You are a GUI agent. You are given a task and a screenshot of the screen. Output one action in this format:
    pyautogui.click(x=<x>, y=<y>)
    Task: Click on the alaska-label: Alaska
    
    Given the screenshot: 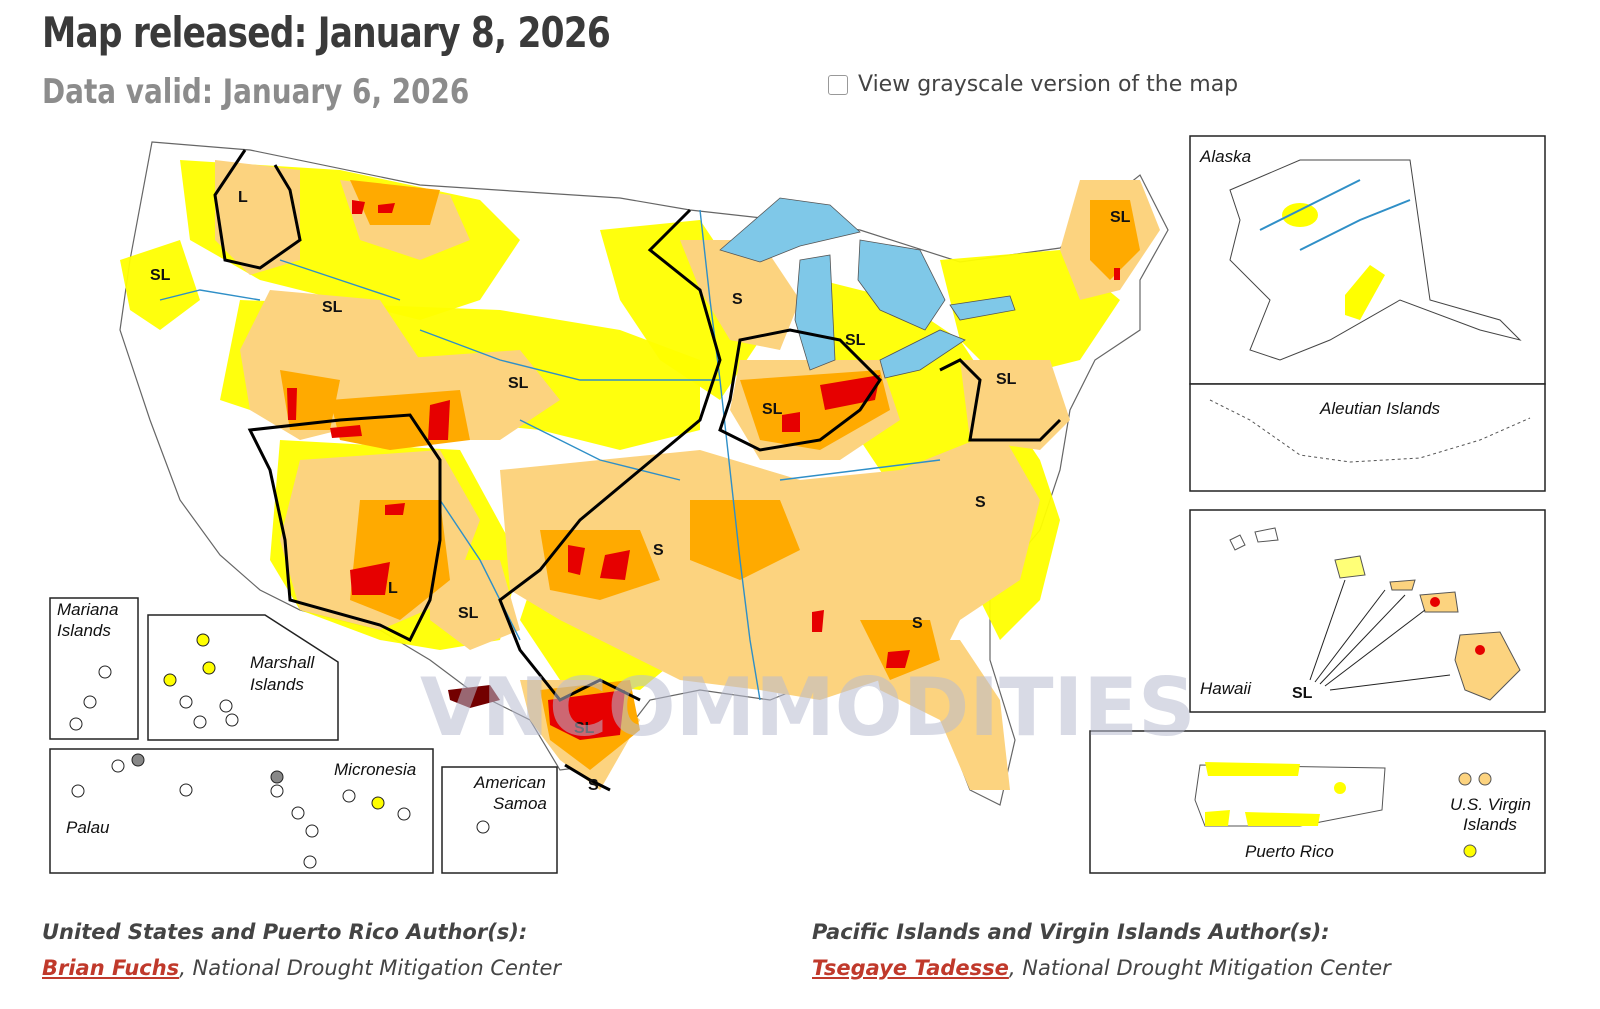 What is the action you would take?
    pyautogui.click(x=1225, y=156)
    